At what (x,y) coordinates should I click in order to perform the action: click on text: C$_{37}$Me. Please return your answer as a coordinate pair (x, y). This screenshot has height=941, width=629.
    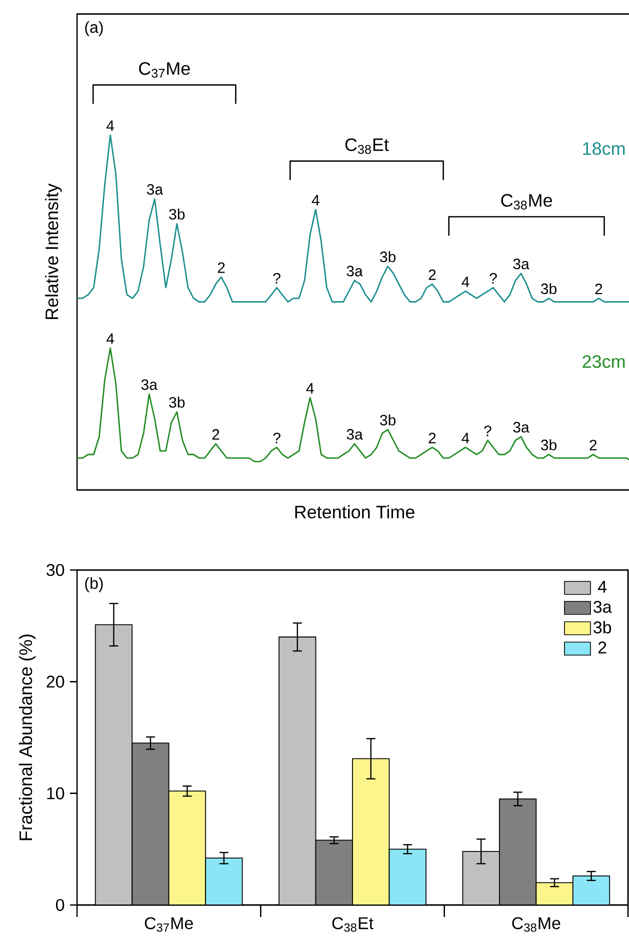
    Looking at the image, I should click on (164, 70).